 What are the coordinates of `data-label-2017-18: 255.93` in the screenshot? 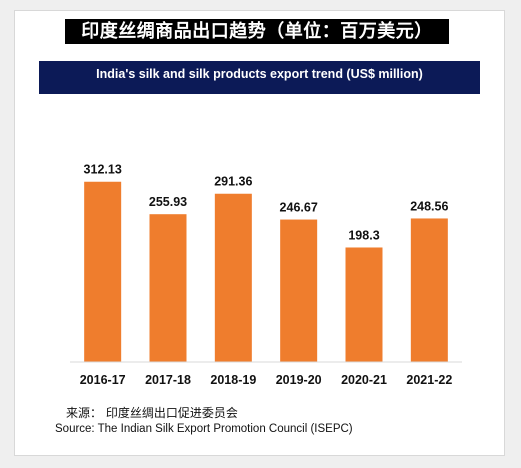 It's located at (168, 202).